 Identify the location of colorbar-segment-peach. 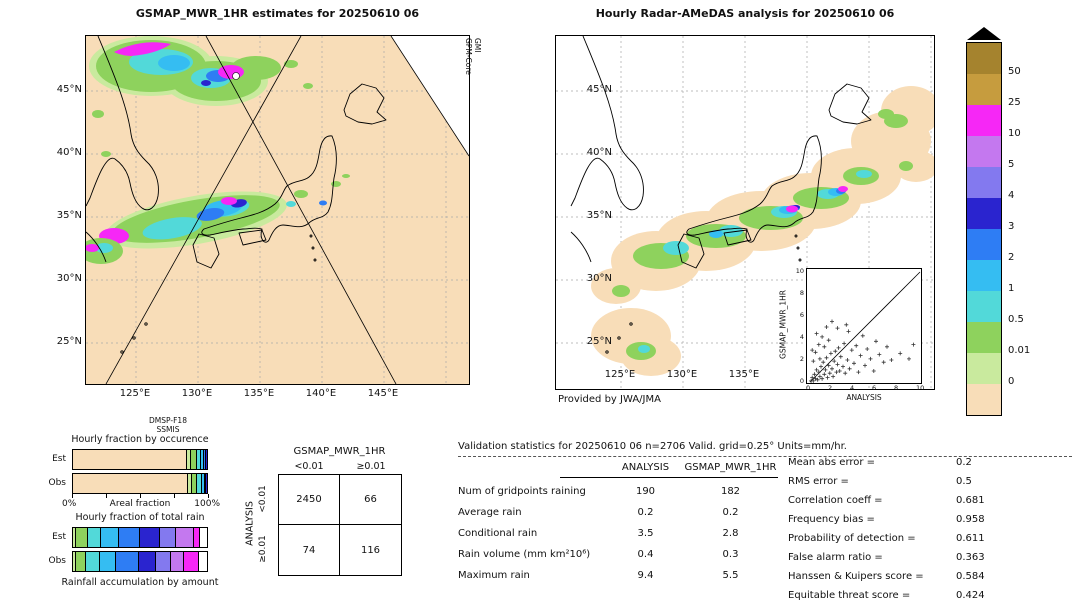
(984, 399).